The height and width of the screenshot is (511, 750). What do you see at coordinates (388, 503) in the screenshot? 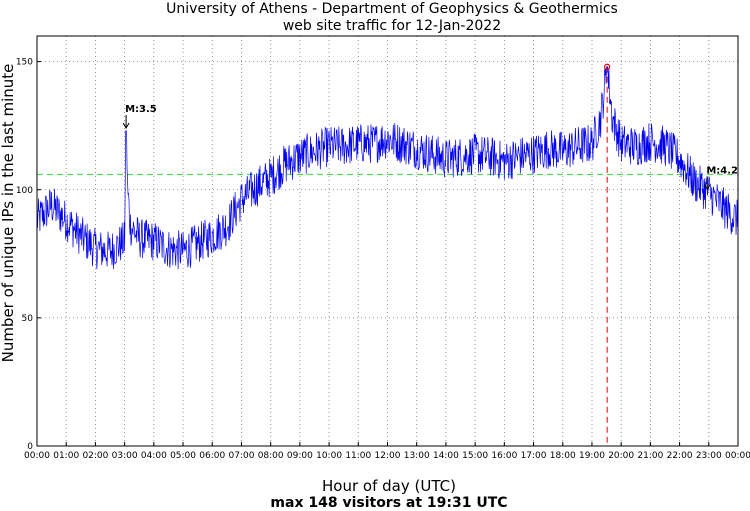
I see `max-visitors-footer: max 148 visitors at 19:31 UTC` at bounding box center [388, 503].